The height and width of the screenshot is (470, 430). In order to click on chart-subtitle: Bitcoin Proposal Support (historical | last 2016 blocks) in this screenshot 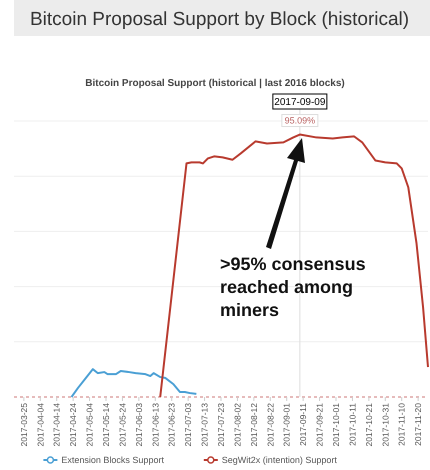, I will do `click(215, 83)`.